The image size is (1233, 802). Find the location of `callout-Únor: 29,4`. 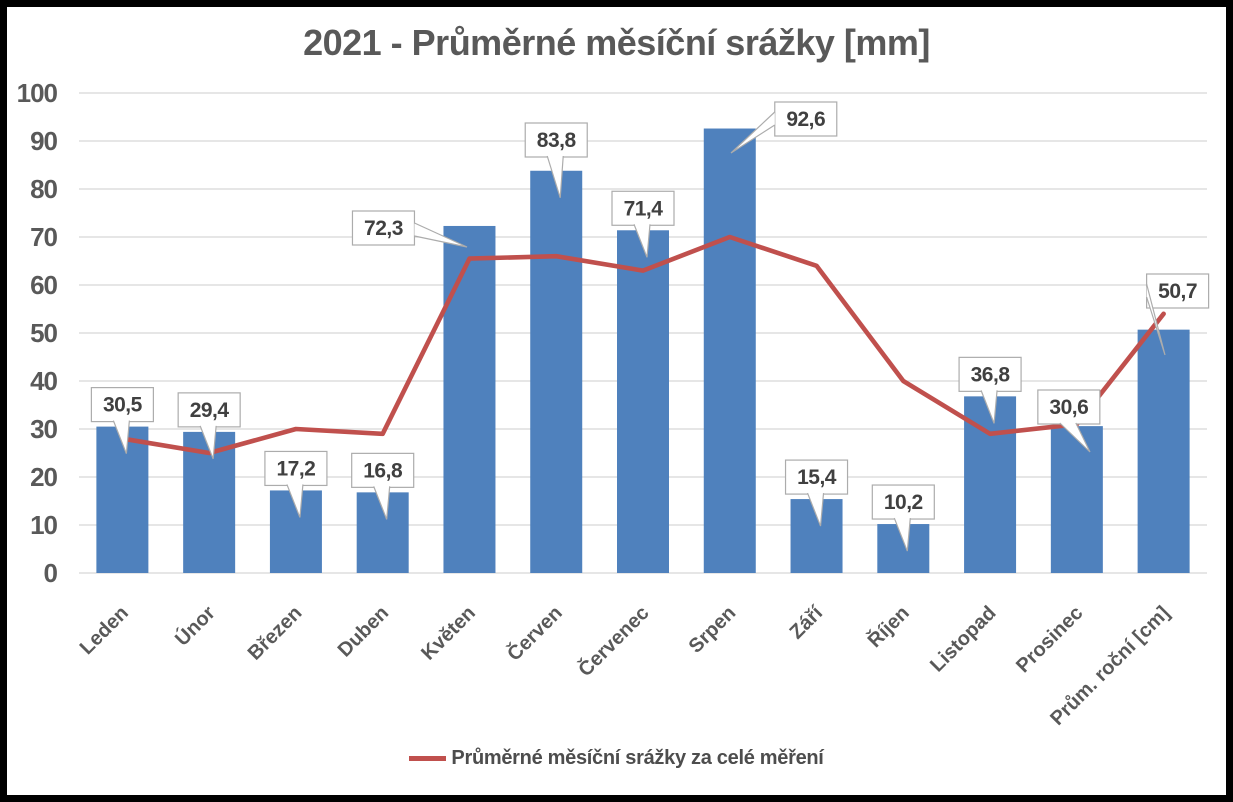

callout-Únor: 29,4 is located at coordinates (209, 426).